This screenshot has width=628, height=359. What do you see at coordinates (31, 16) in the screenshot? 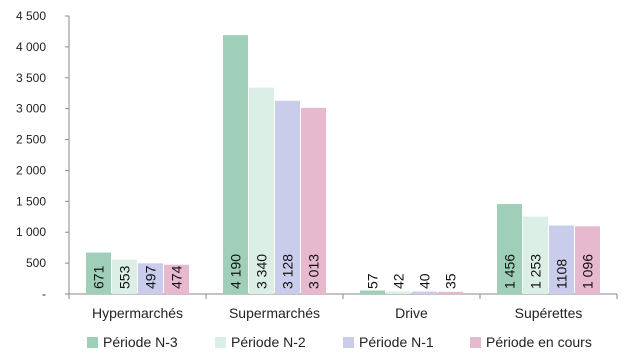
I see `y-tick-label: 4 500` at bounding box center [31, 16].